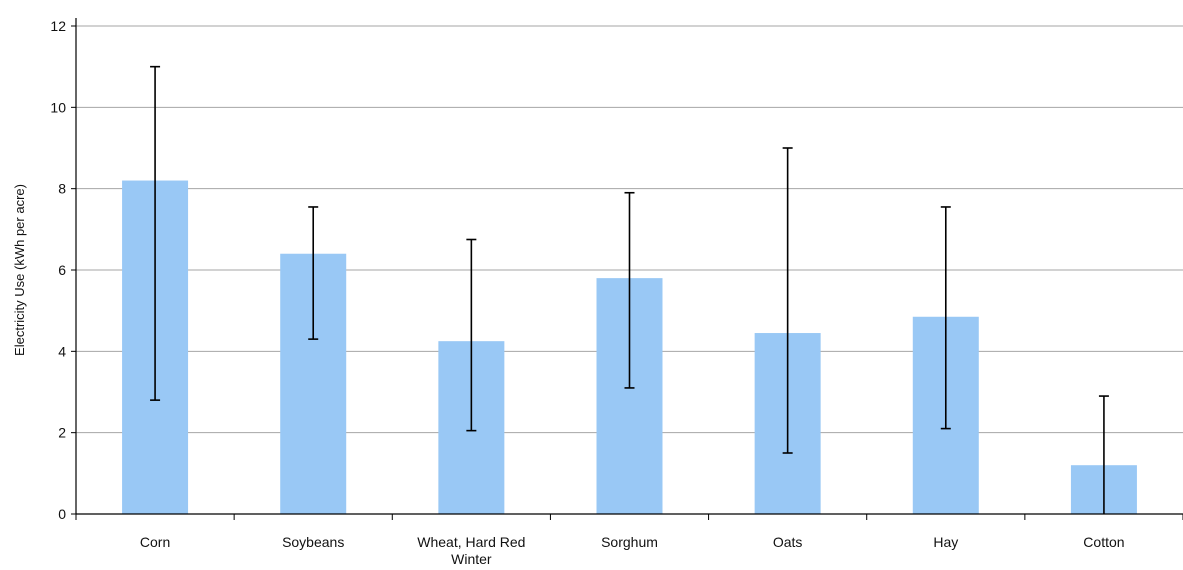  Describe the element at coordinates (1103, 542) in the screenshot. I see `x-tick-label: Cotton` at that location.